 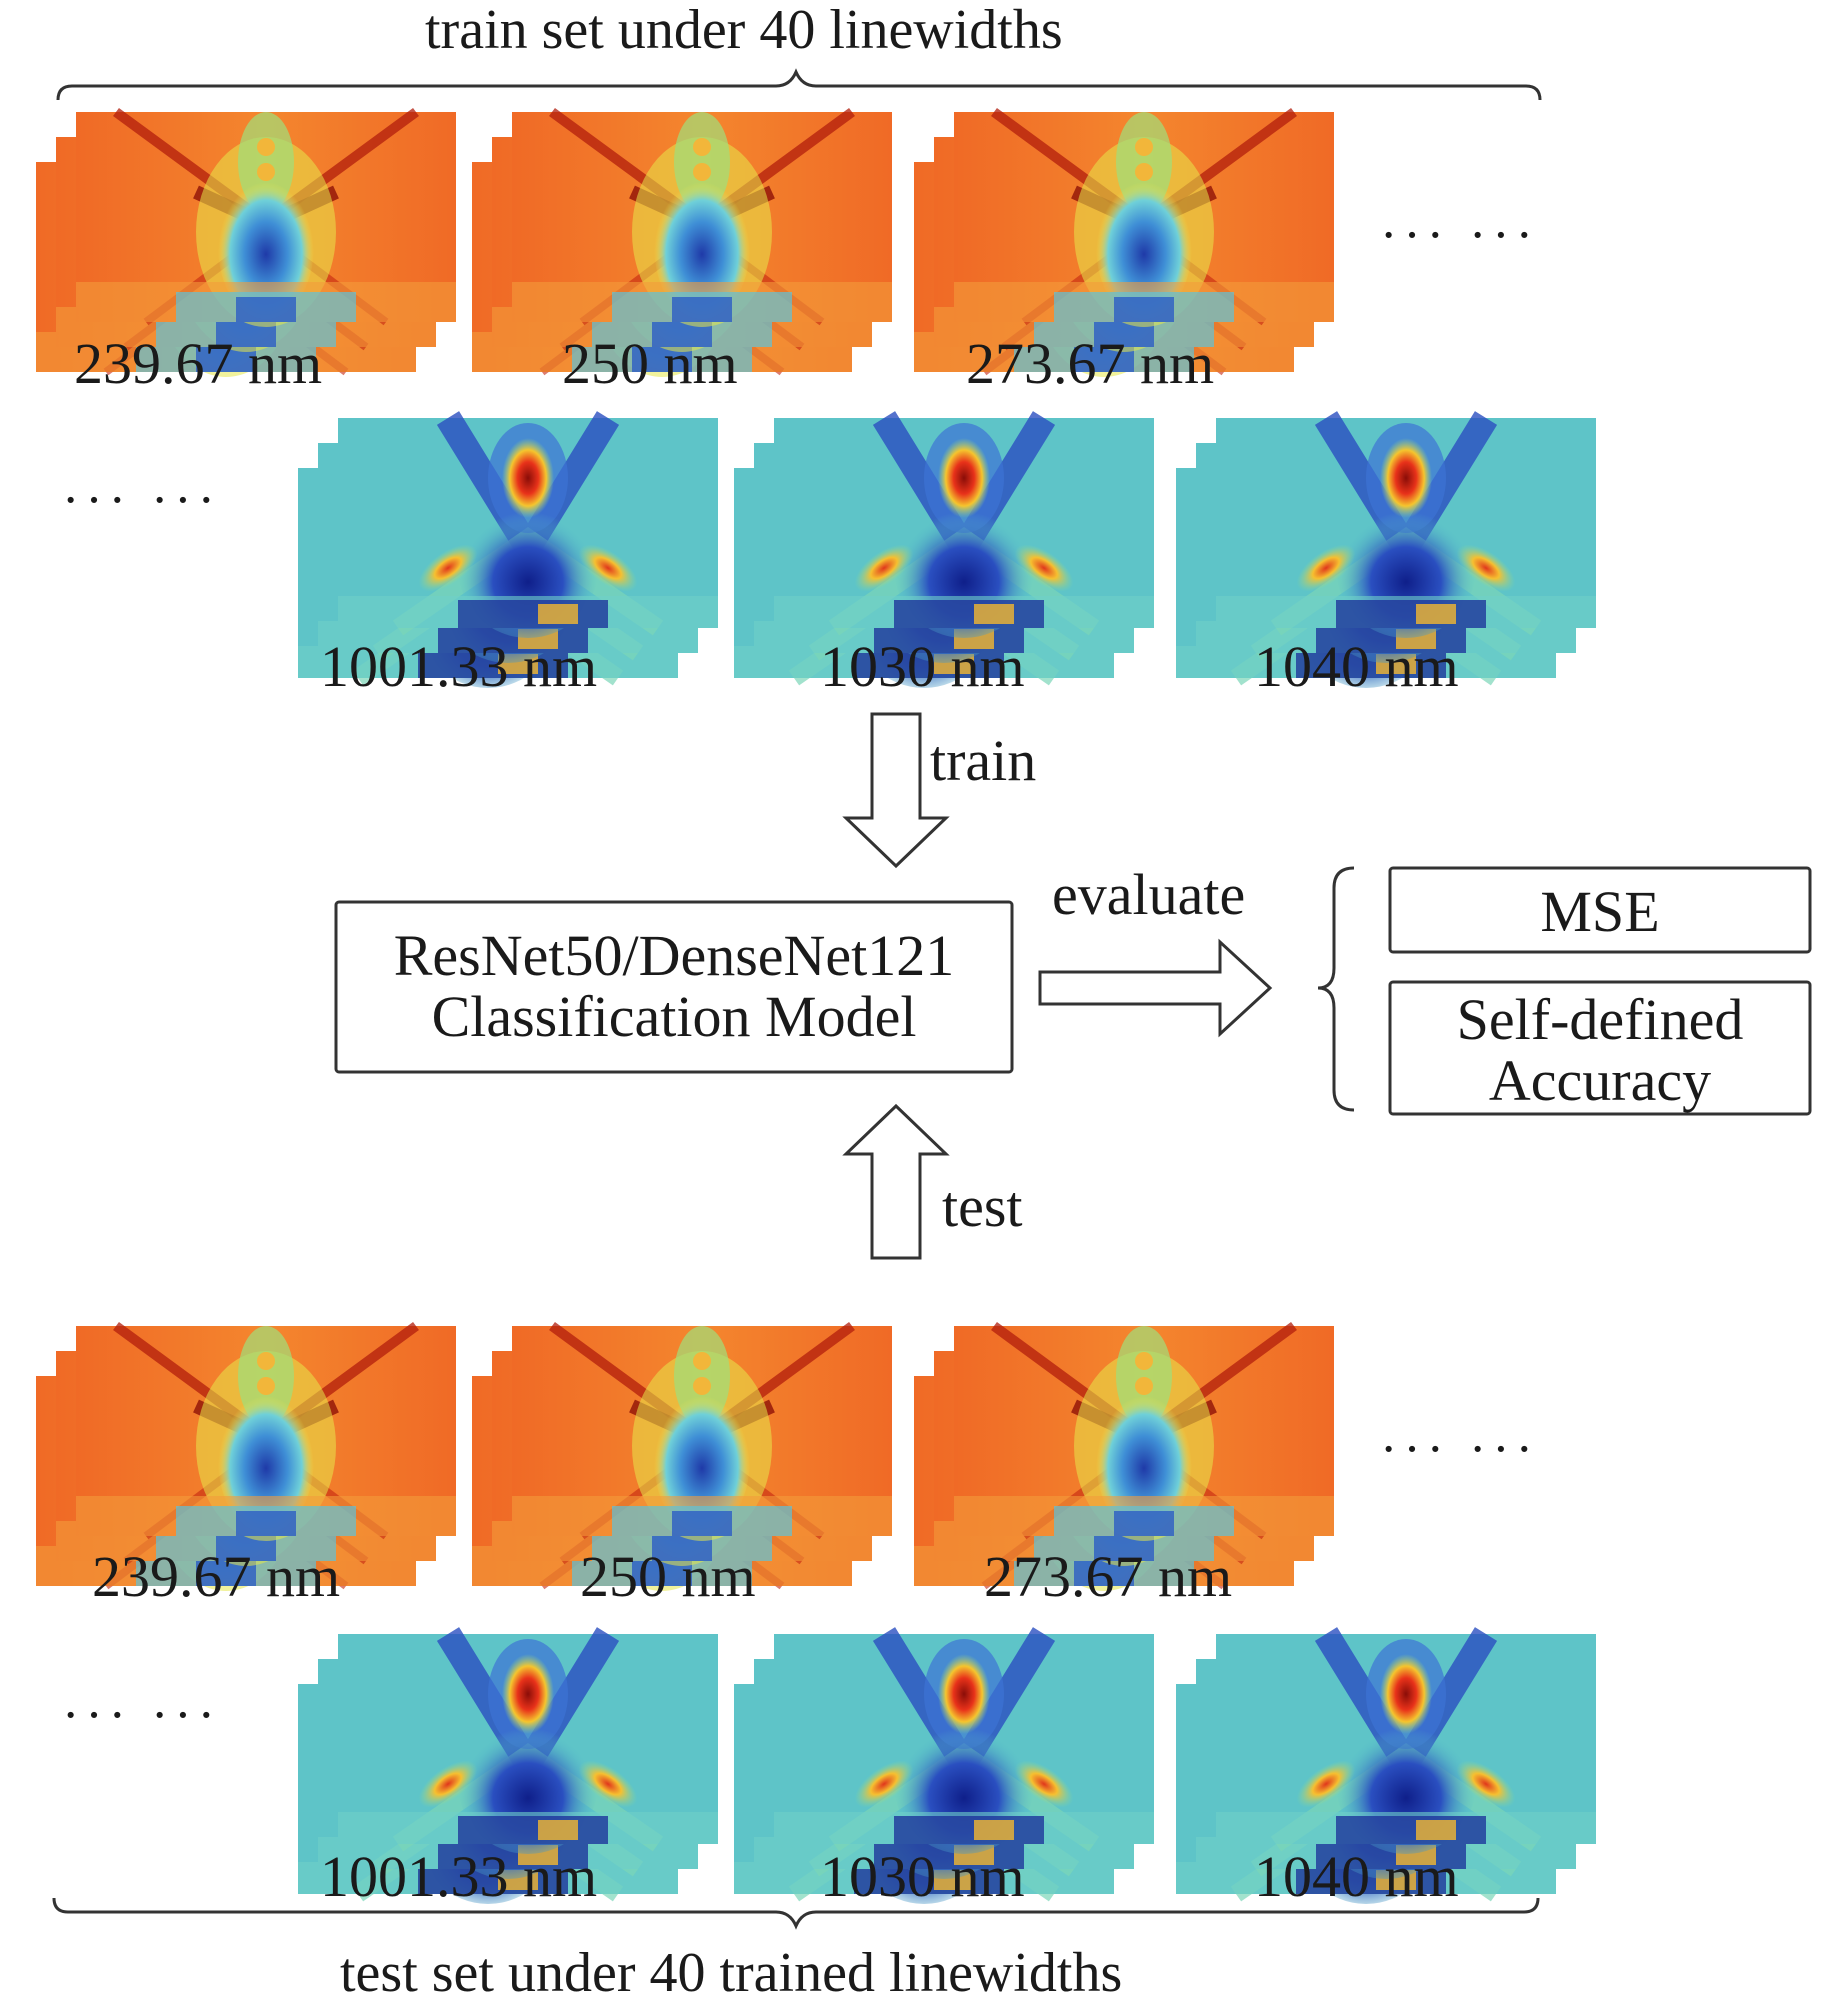 What do you see at coordinates (674, 955) in the screenshot?
I see `model-name: ResNet50/DenseNet121` at bounding box center [674, 955].